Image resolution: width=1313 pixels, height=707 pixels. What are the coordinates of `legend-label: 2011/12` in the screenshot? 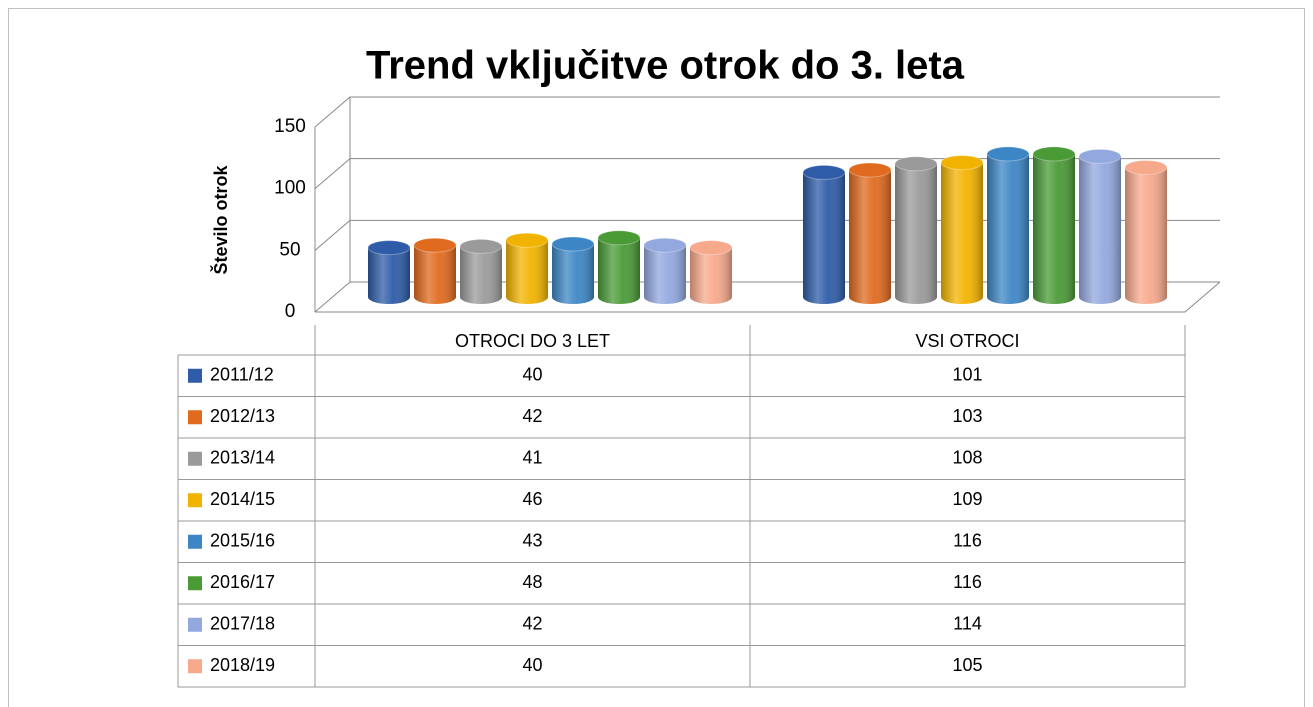 It's located at (242, 375).